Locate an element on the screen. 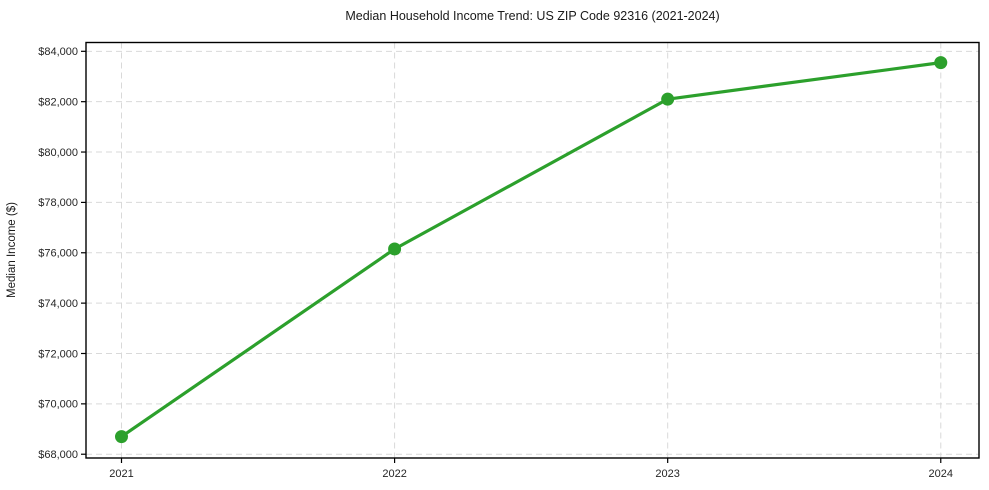 The image size is (989, 490). x-tick-label: 2021 is located at coordinates (121, 474).